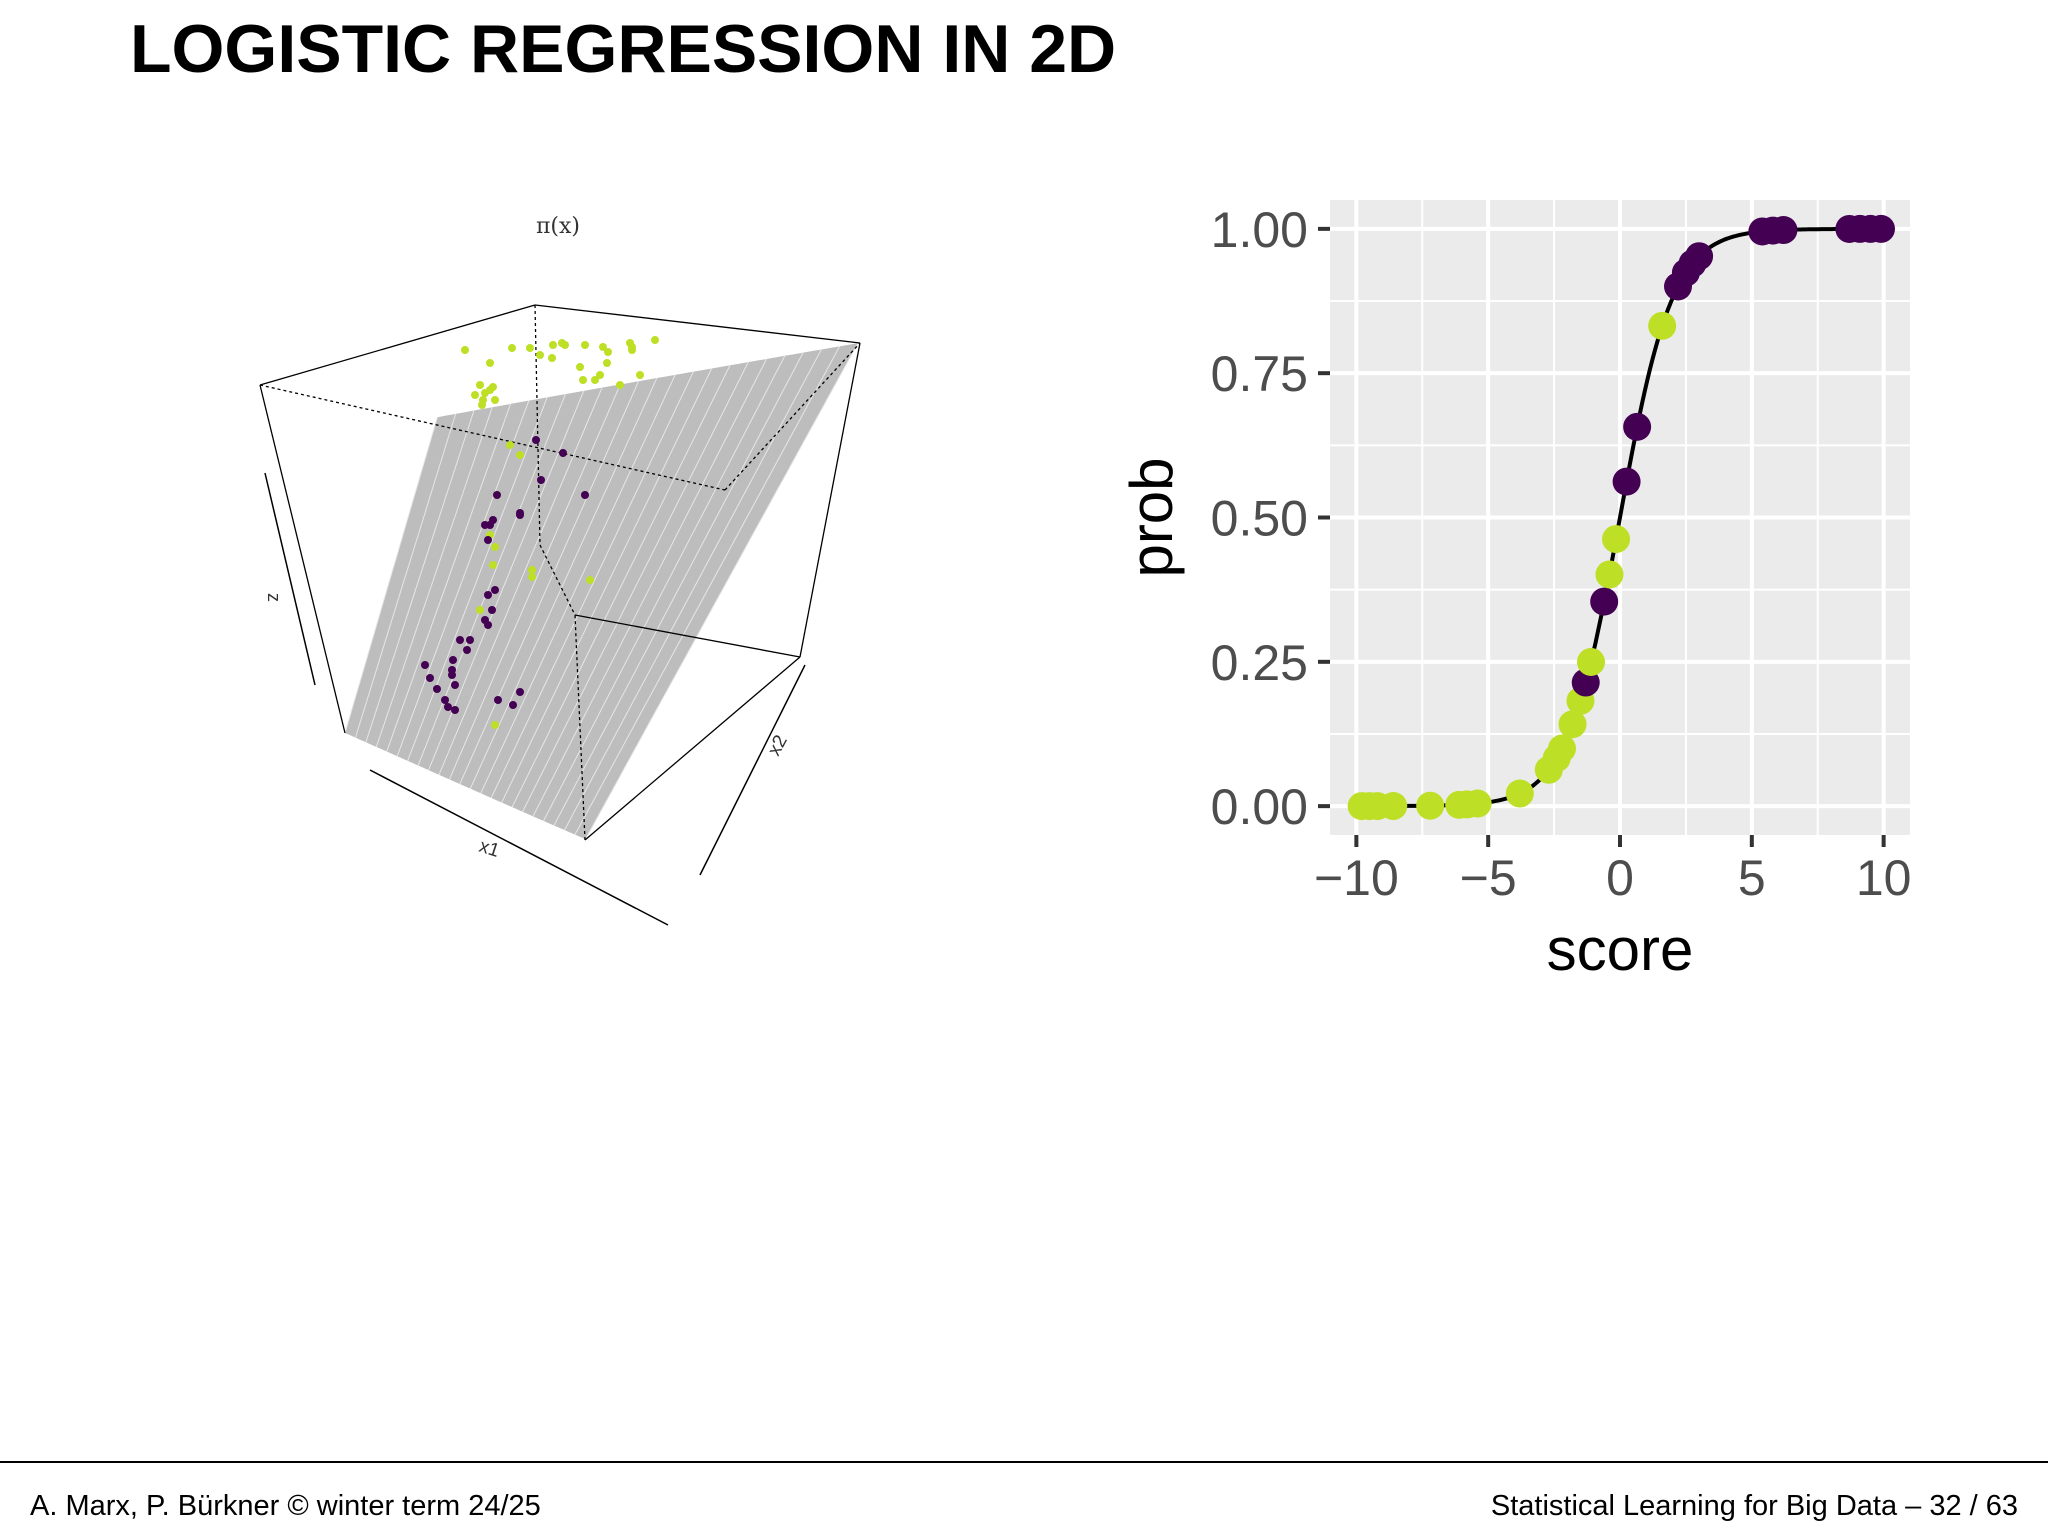 Image resolution: width=2048 pixels, height=1536 pixels. What do you see at coordinates (1884, 878) in the screenshot?
I see `x-tick-label: 10` at bounding box center [1884, 878].